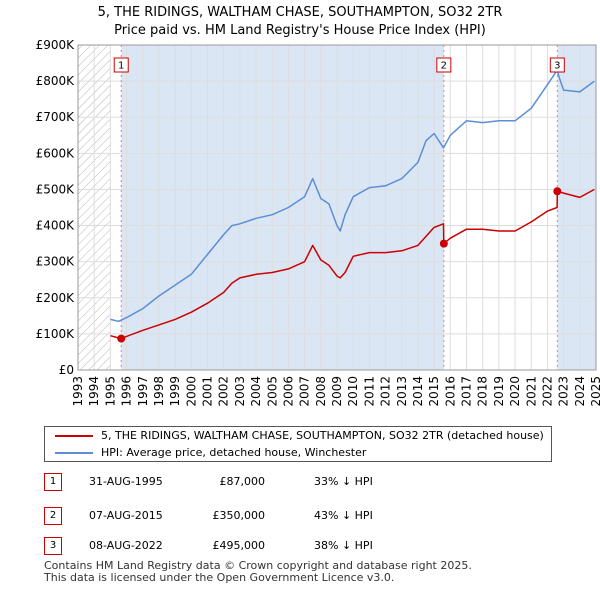 This screenshot has height=590, width=600. Describe the element at coordinates (175, 391) in the screenshot. I see `x-tick-label: 1999` at that location.